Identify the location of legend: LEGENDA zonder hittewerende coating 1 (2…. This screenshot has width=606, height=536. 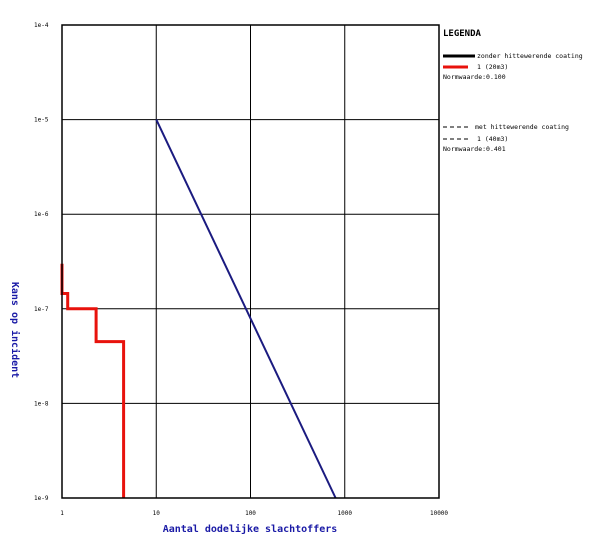
(513, 91).